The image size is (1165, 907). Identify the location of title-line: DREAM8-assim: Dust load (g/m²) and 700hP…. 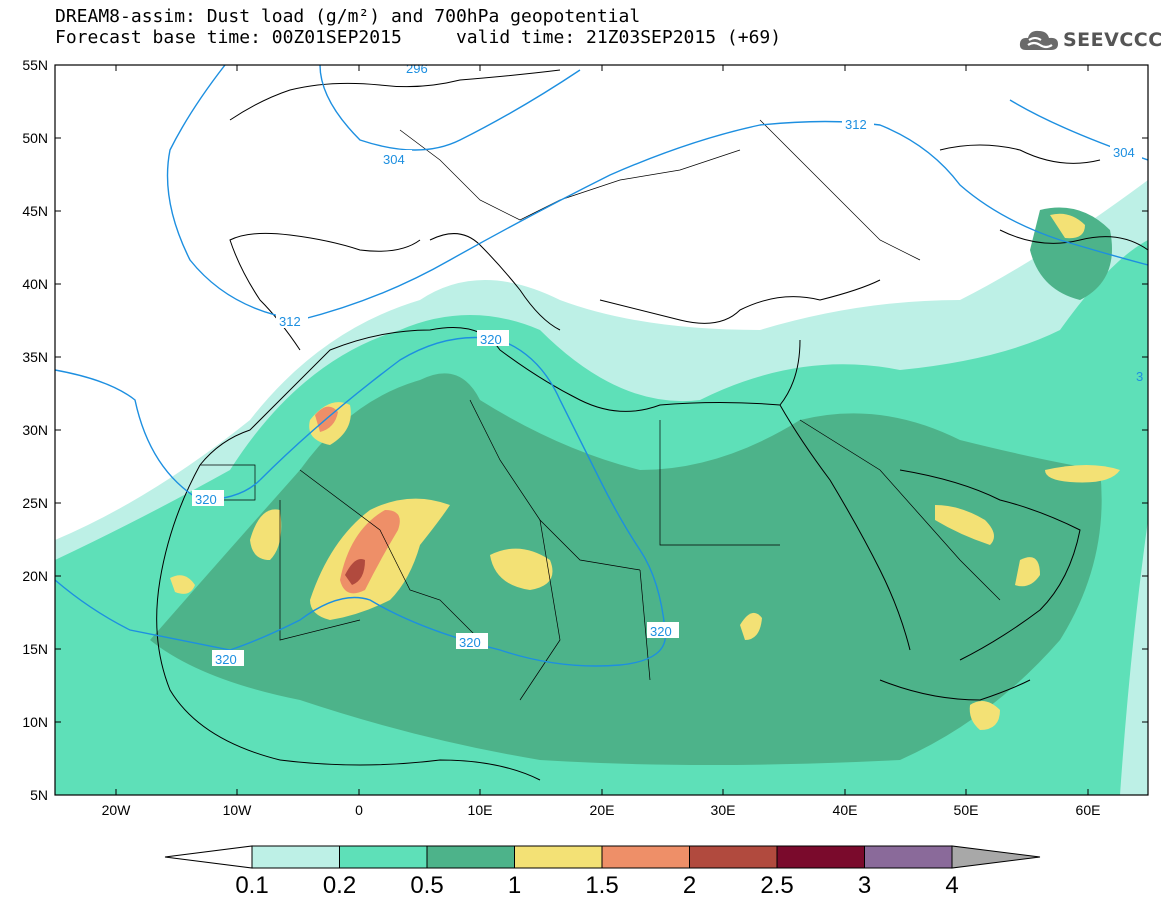
(348, 16).